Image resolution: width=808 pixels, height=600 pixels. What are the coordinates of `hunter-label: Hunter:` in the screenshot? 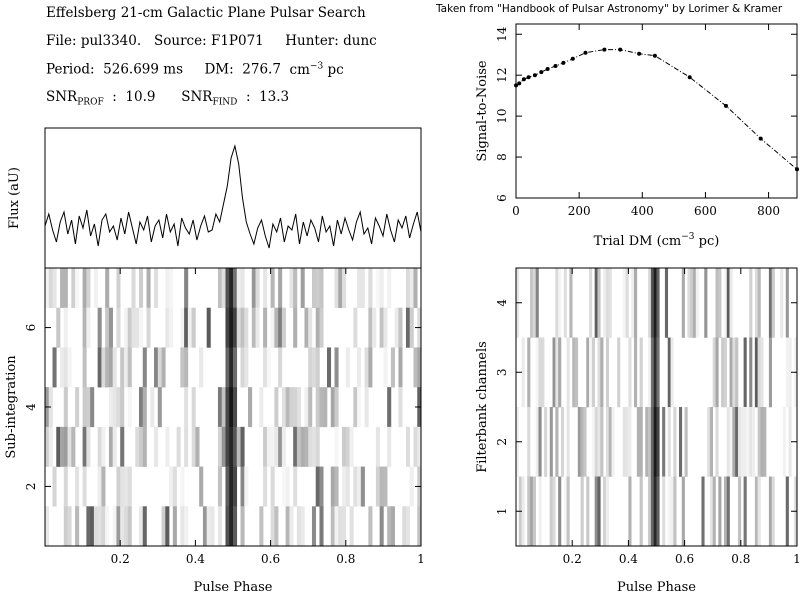 It's located at (312, 41).